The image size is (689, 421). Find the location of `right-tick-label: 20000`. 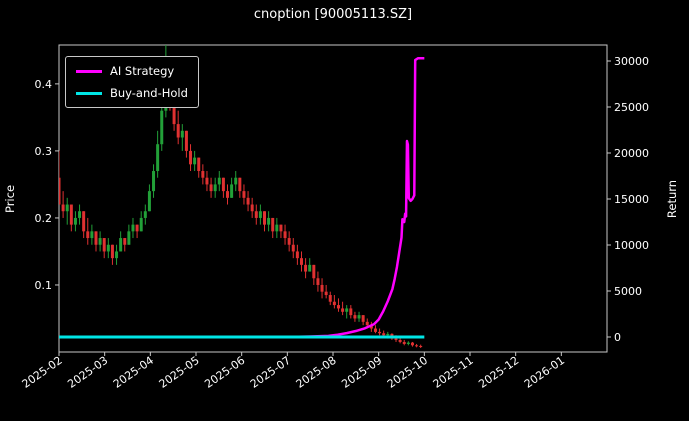

right-tick-label: 20000 is located at coordinates (631, 153).